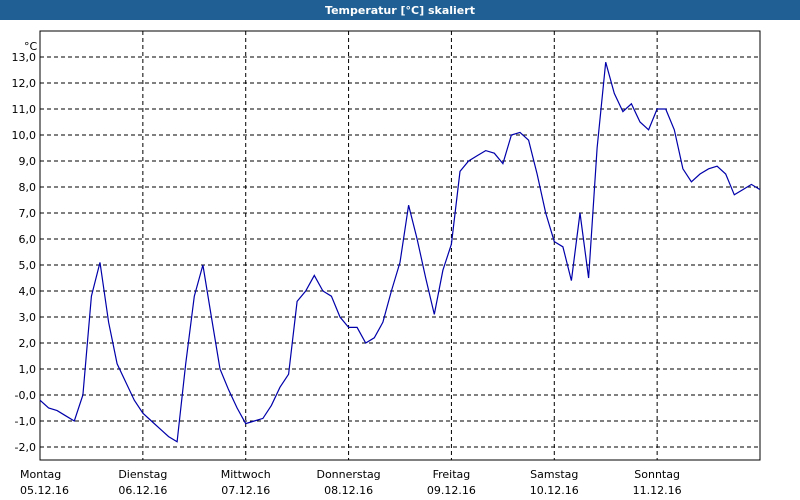  Describe the element at coordinates (451, 490) in the screenshot. I see `x-date-label: 09.12.16` at that location.